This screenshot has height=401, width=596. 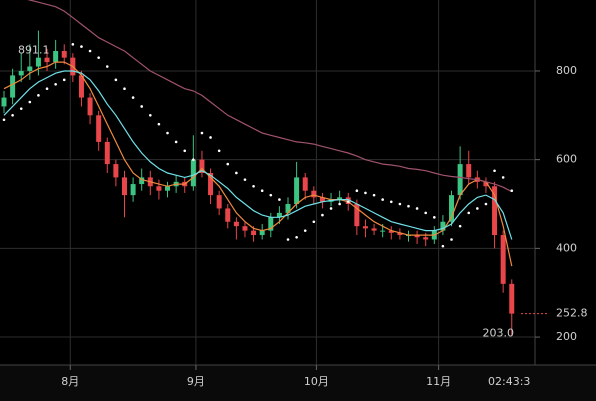 What do you see at coordinates (34, 50) in the screenshot?
I see `max-label: 891.1` at bounding box center [34, 50].